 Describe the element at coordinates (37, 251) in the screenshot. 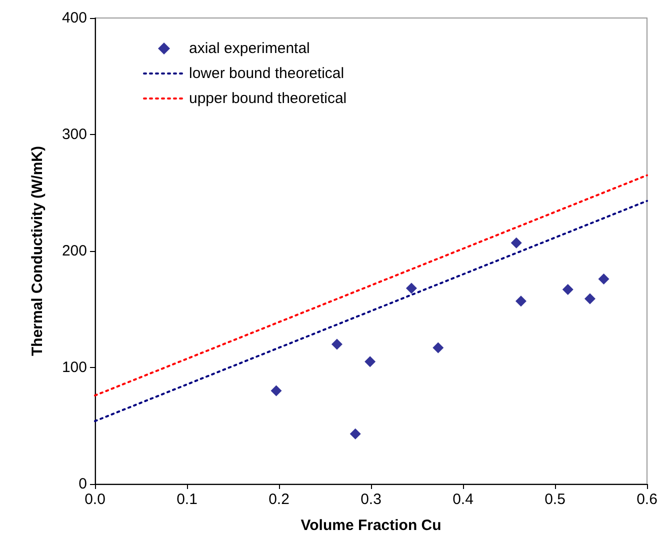

I see `y-axis-title: Thermal Conductivity (W/mK)` at that location.